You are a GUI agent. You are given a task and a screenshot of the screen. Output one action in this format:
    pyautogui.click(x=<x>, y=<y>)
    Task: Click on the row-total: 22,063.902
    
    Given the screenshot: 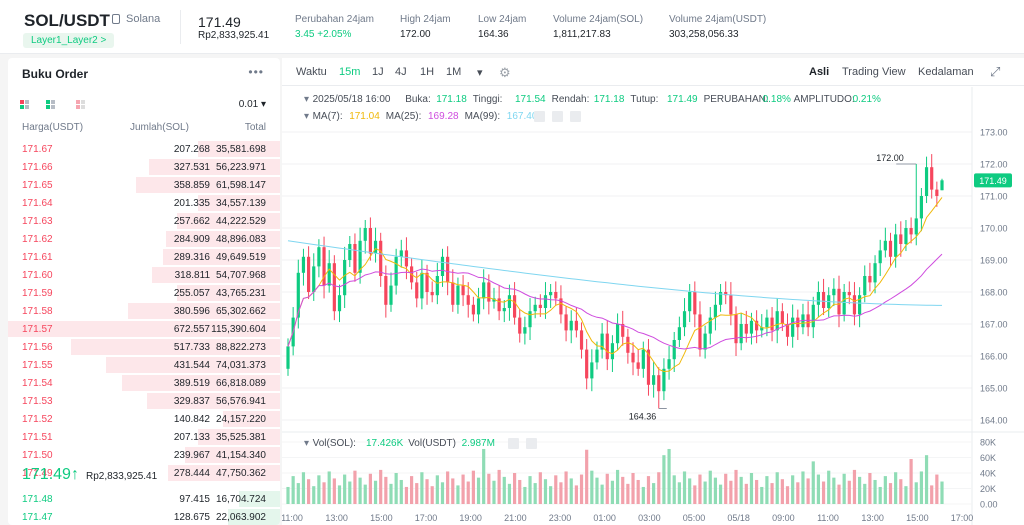 What is the action you would take?
    pyautogui.click(x=240, y=517)
    